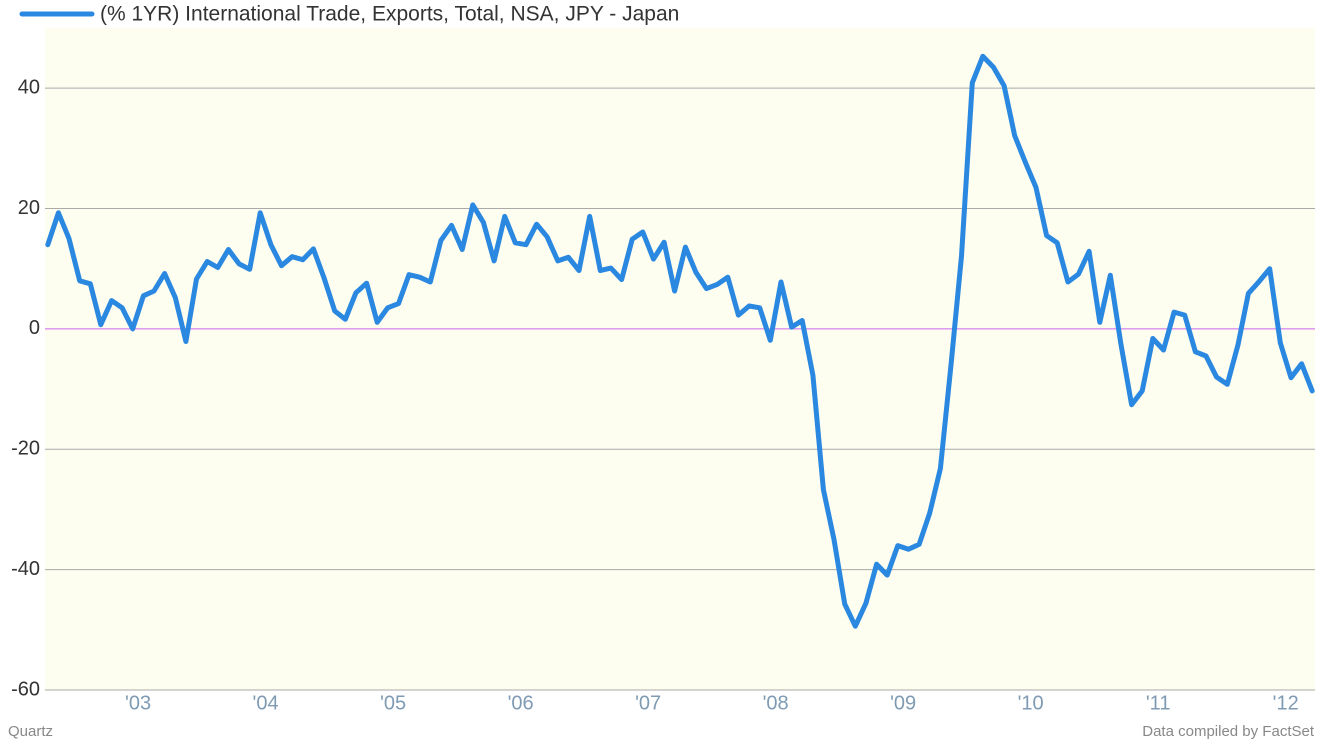 The width and height of the screenshot is (1320, 743). I want to click on x-tick-label: '07, so click(648, 703).